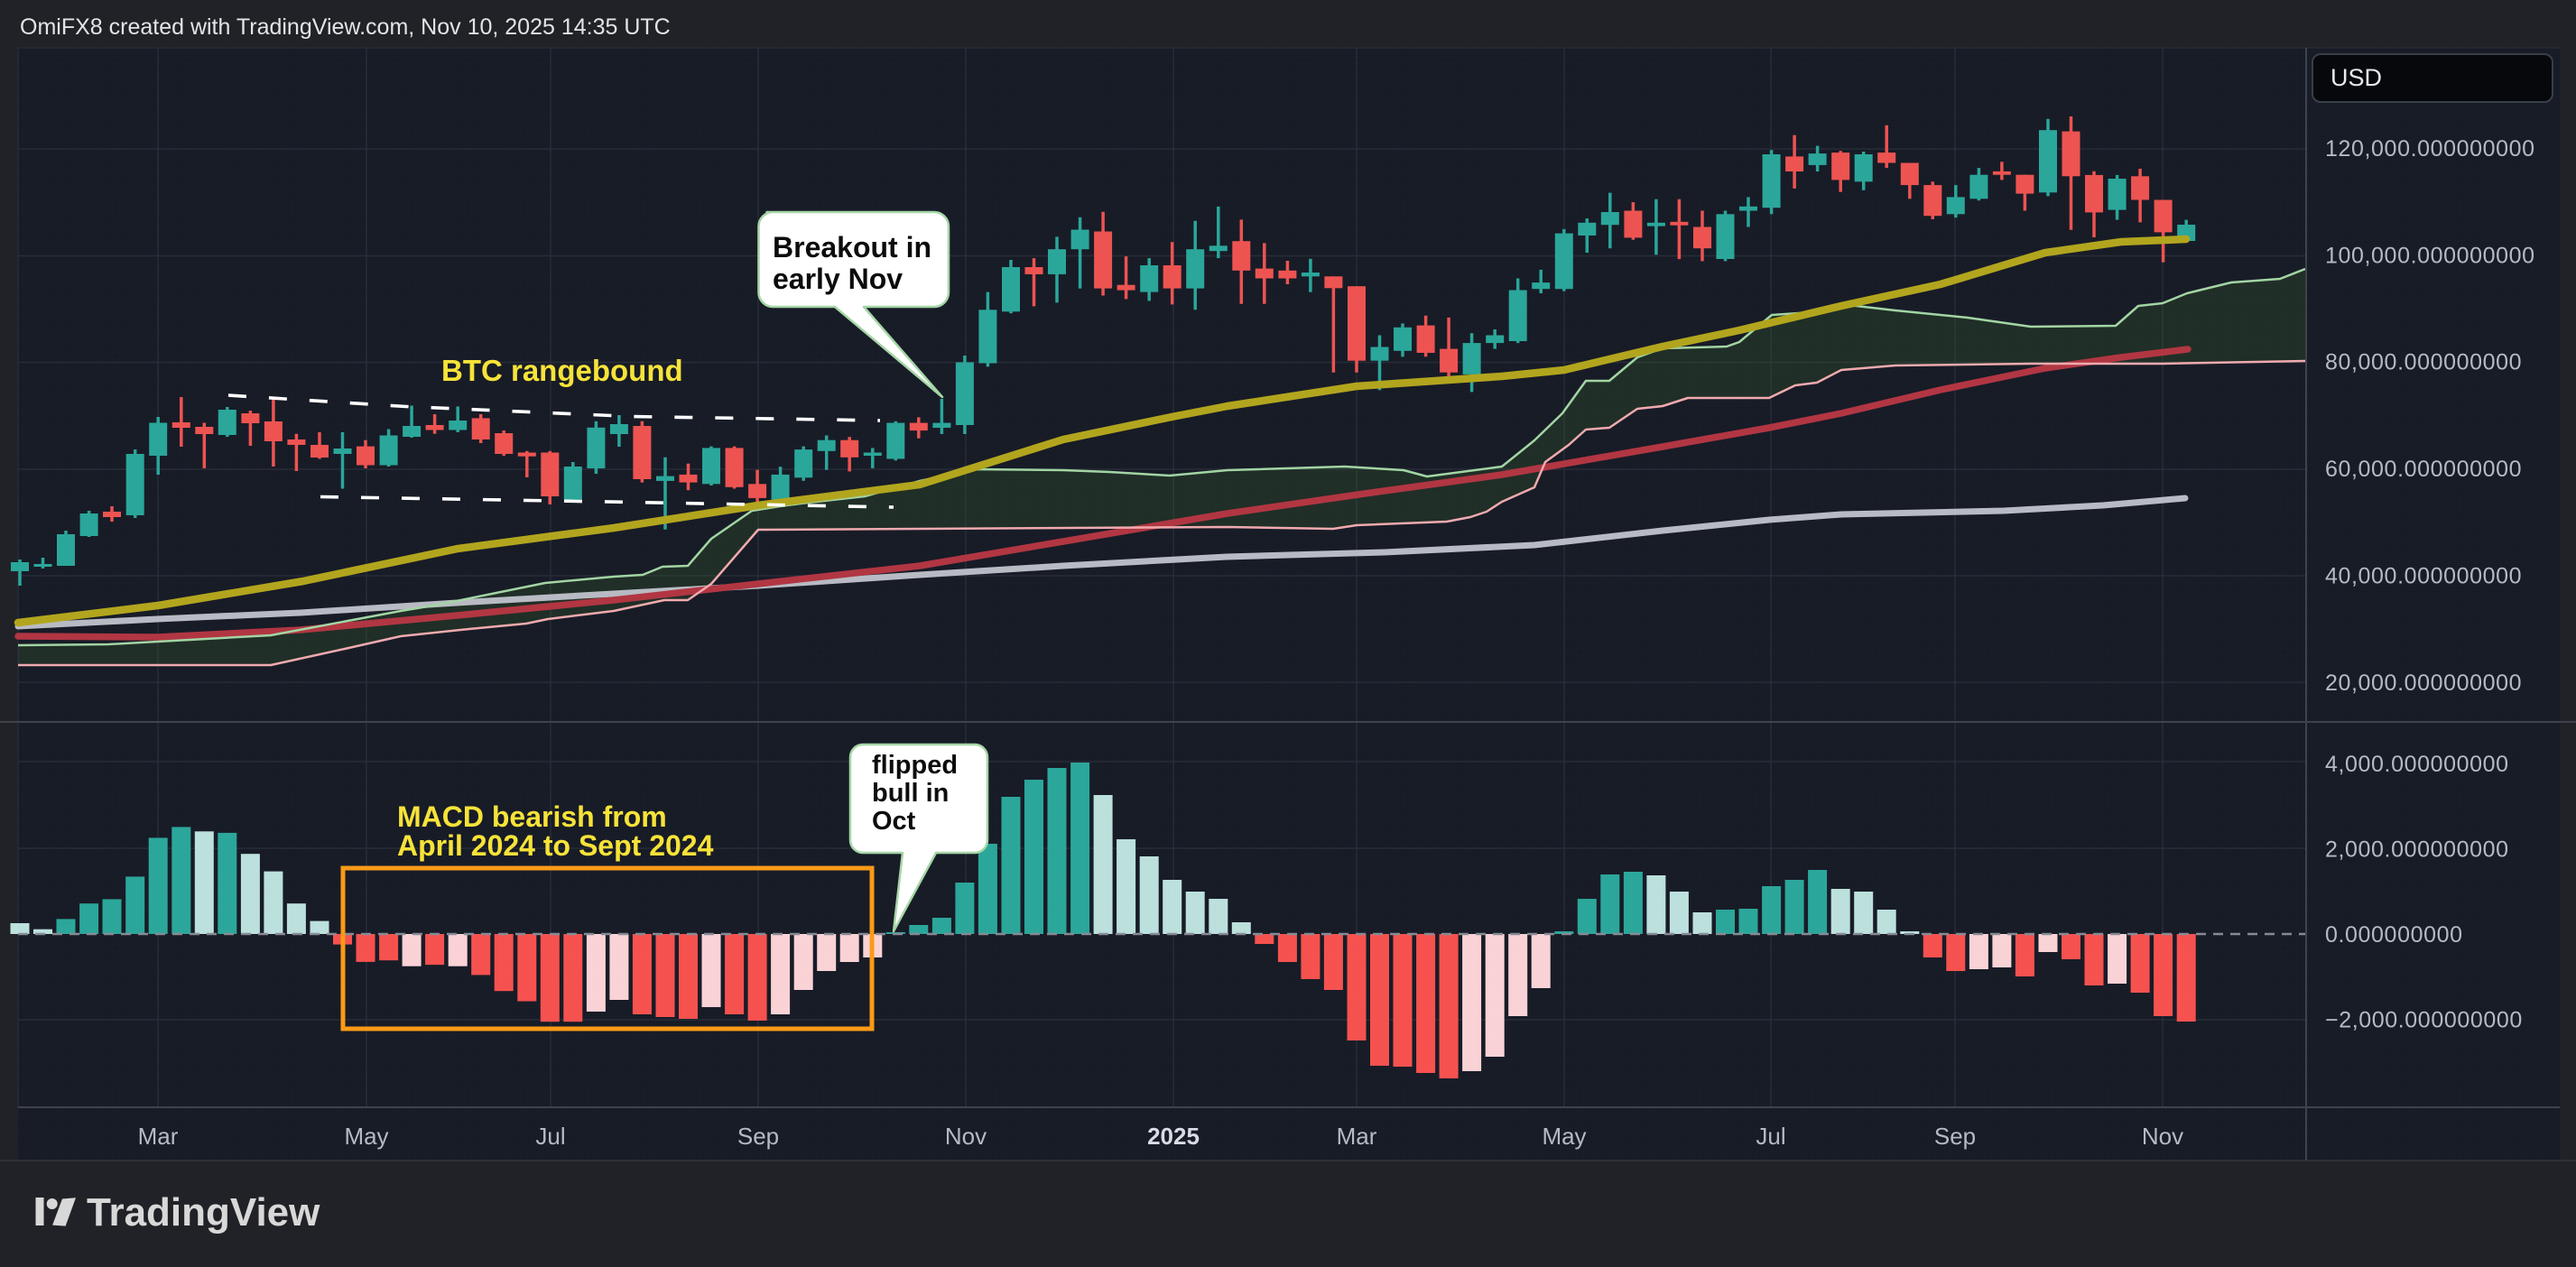 This screenshot has height=1267, width=2576. What do you see at coordinates (532, 816) in the screenshot?
I see `svg-text: MACD bearish from` at bounding box center [532, 816].